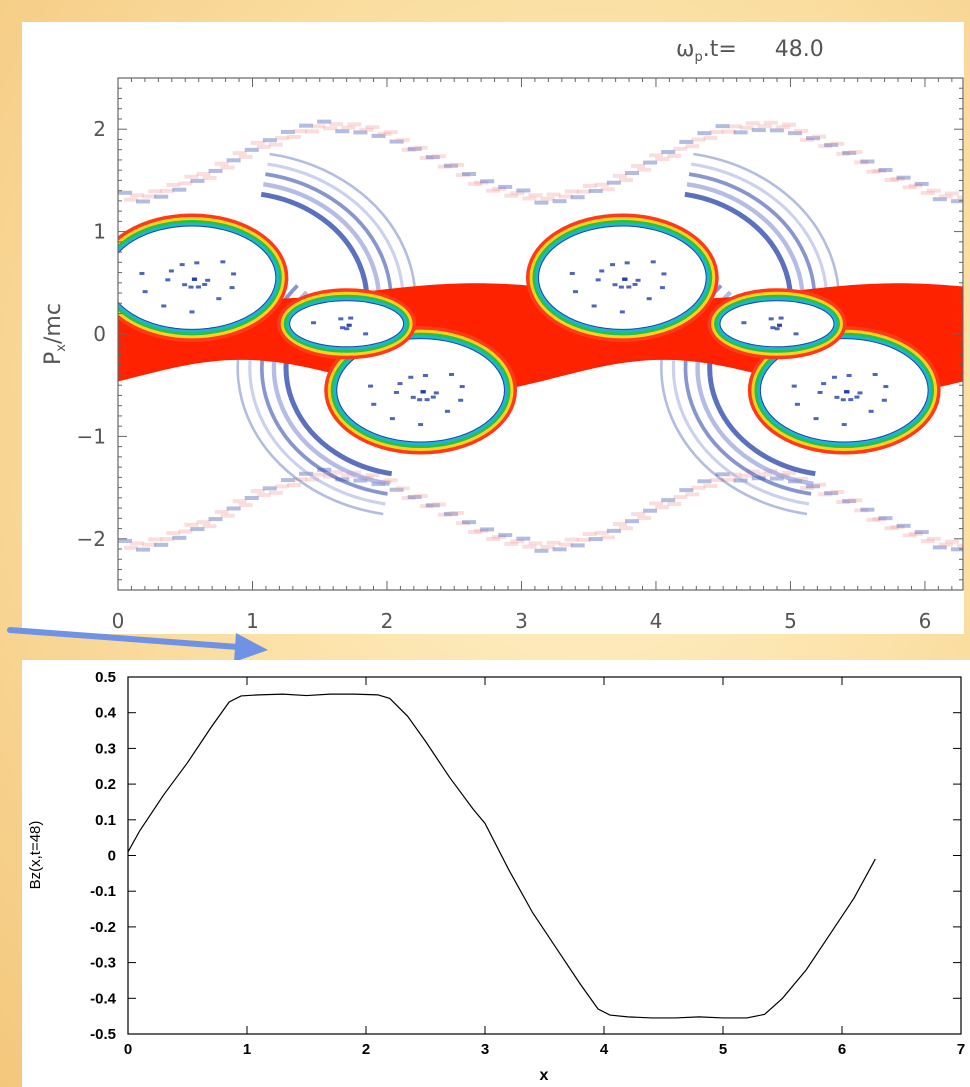  Describe the element at coordinates (137, 644) in the screenshot. I see `arrow-annotation` at that location.